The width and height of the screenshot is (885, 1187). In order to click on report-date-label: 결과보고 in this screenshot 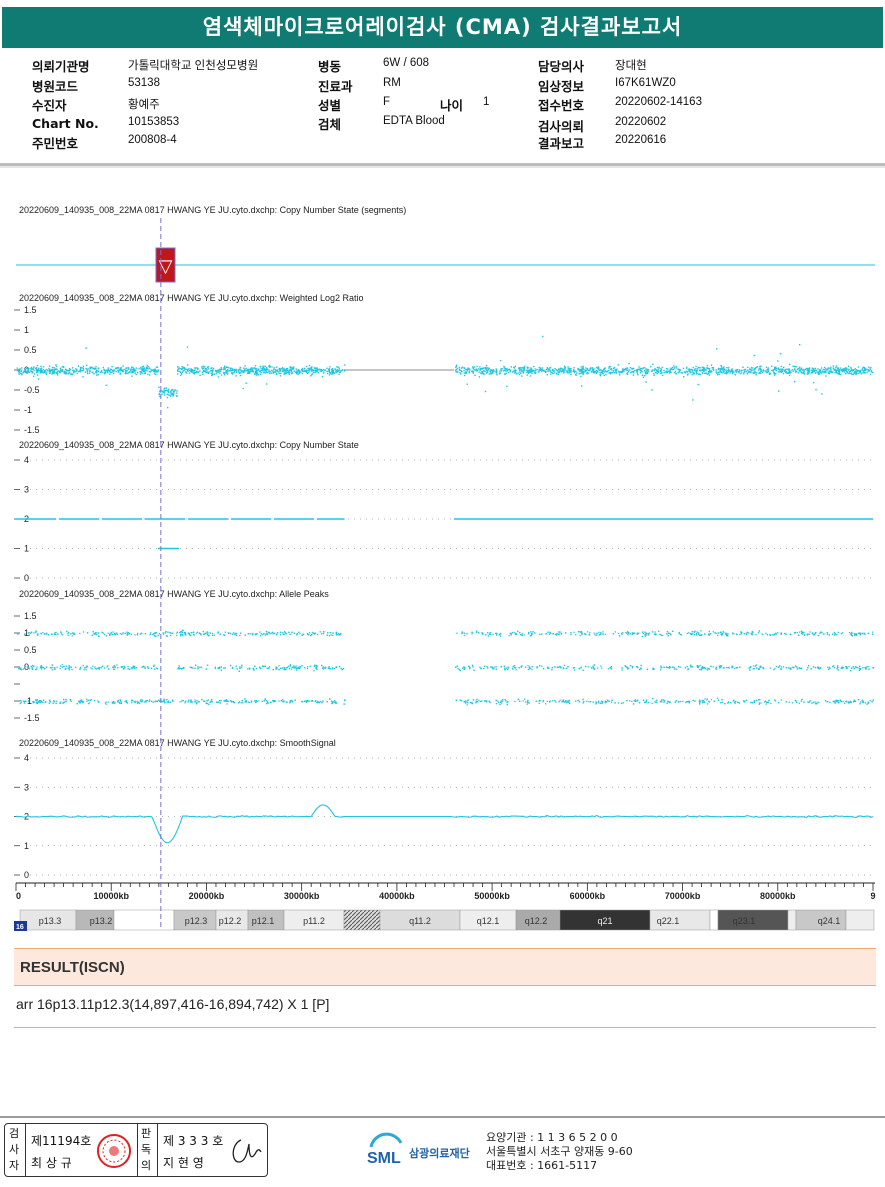, I will do `click(561, 143)`.